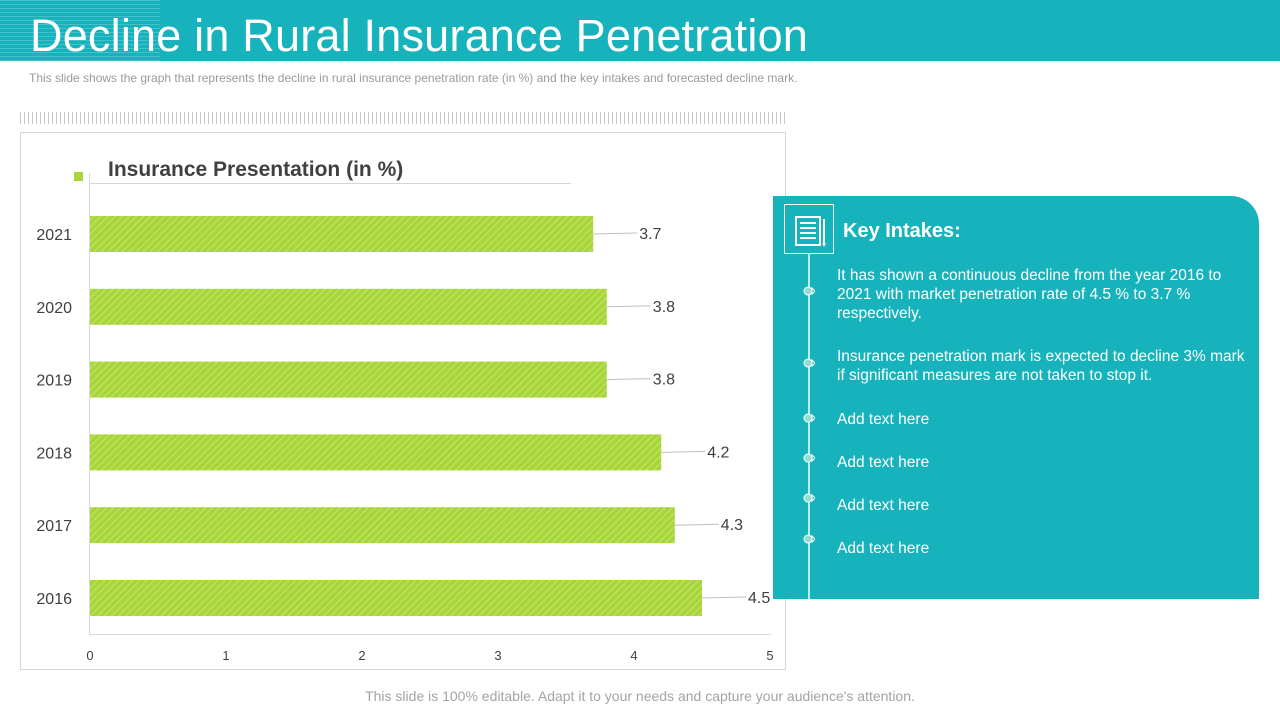 The width and height of the screenshot is (1280, 720). What do you see at coordinates (396, 598) in the screenshot?
I see `bar-2016` at bounding box center [396, 598].